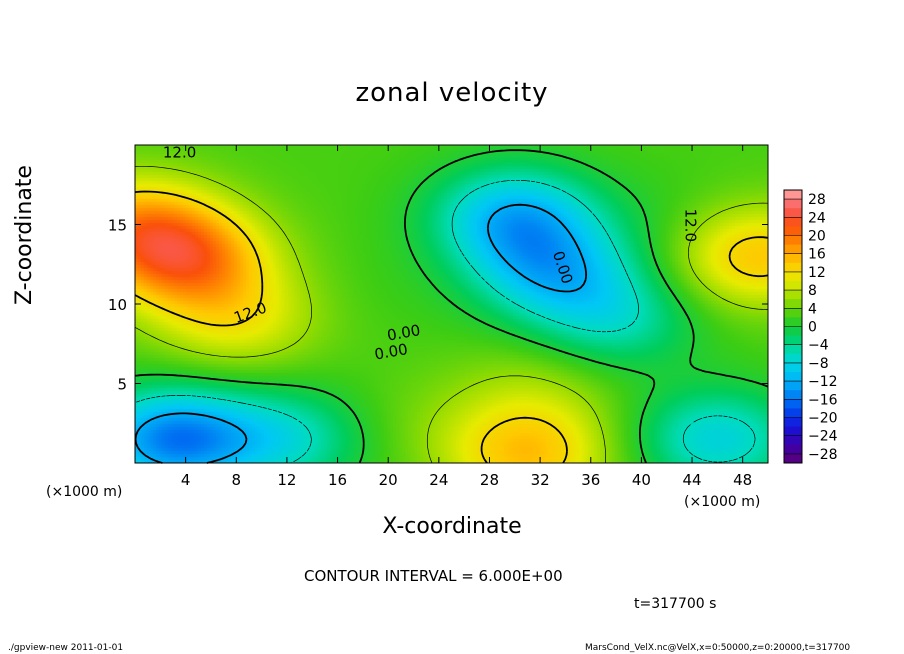 The image size is (904, 654). I want to click on y-tick-label: 10, so click(117, 305).